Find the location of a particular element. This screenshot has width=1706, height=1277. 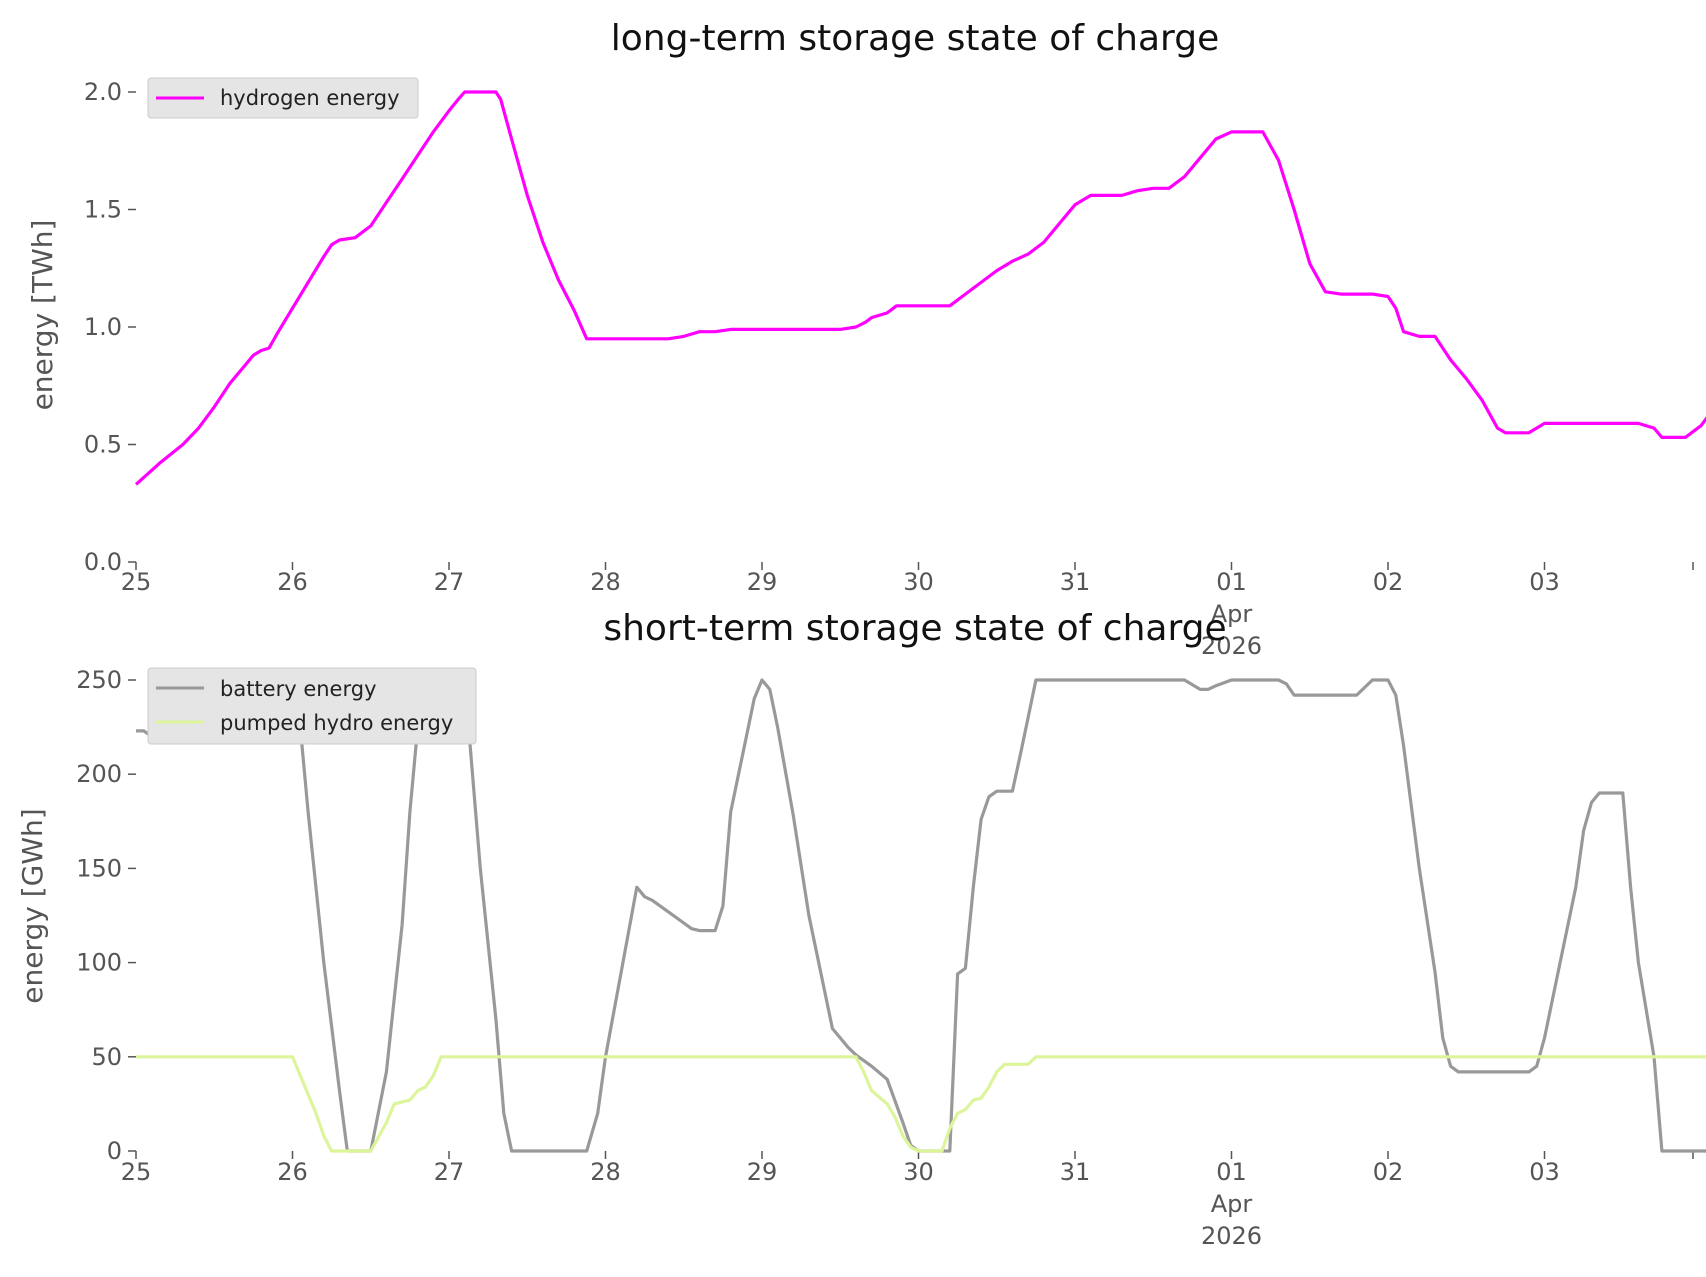

y-tick-label: 250 is located at coordinates (99, 680).